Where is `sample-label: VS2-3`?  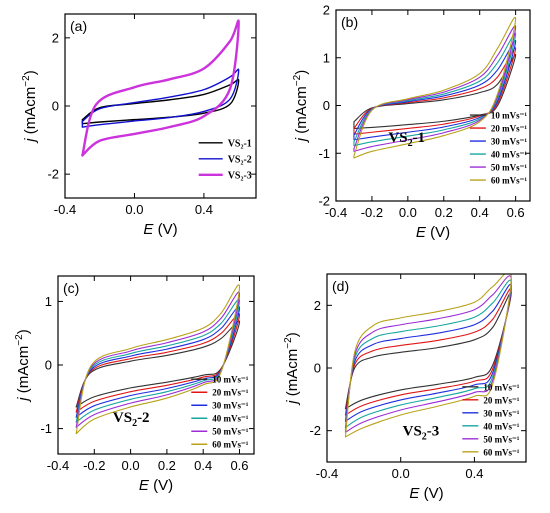
sample-label: VS2-3 is located at coordinates (421, 433).